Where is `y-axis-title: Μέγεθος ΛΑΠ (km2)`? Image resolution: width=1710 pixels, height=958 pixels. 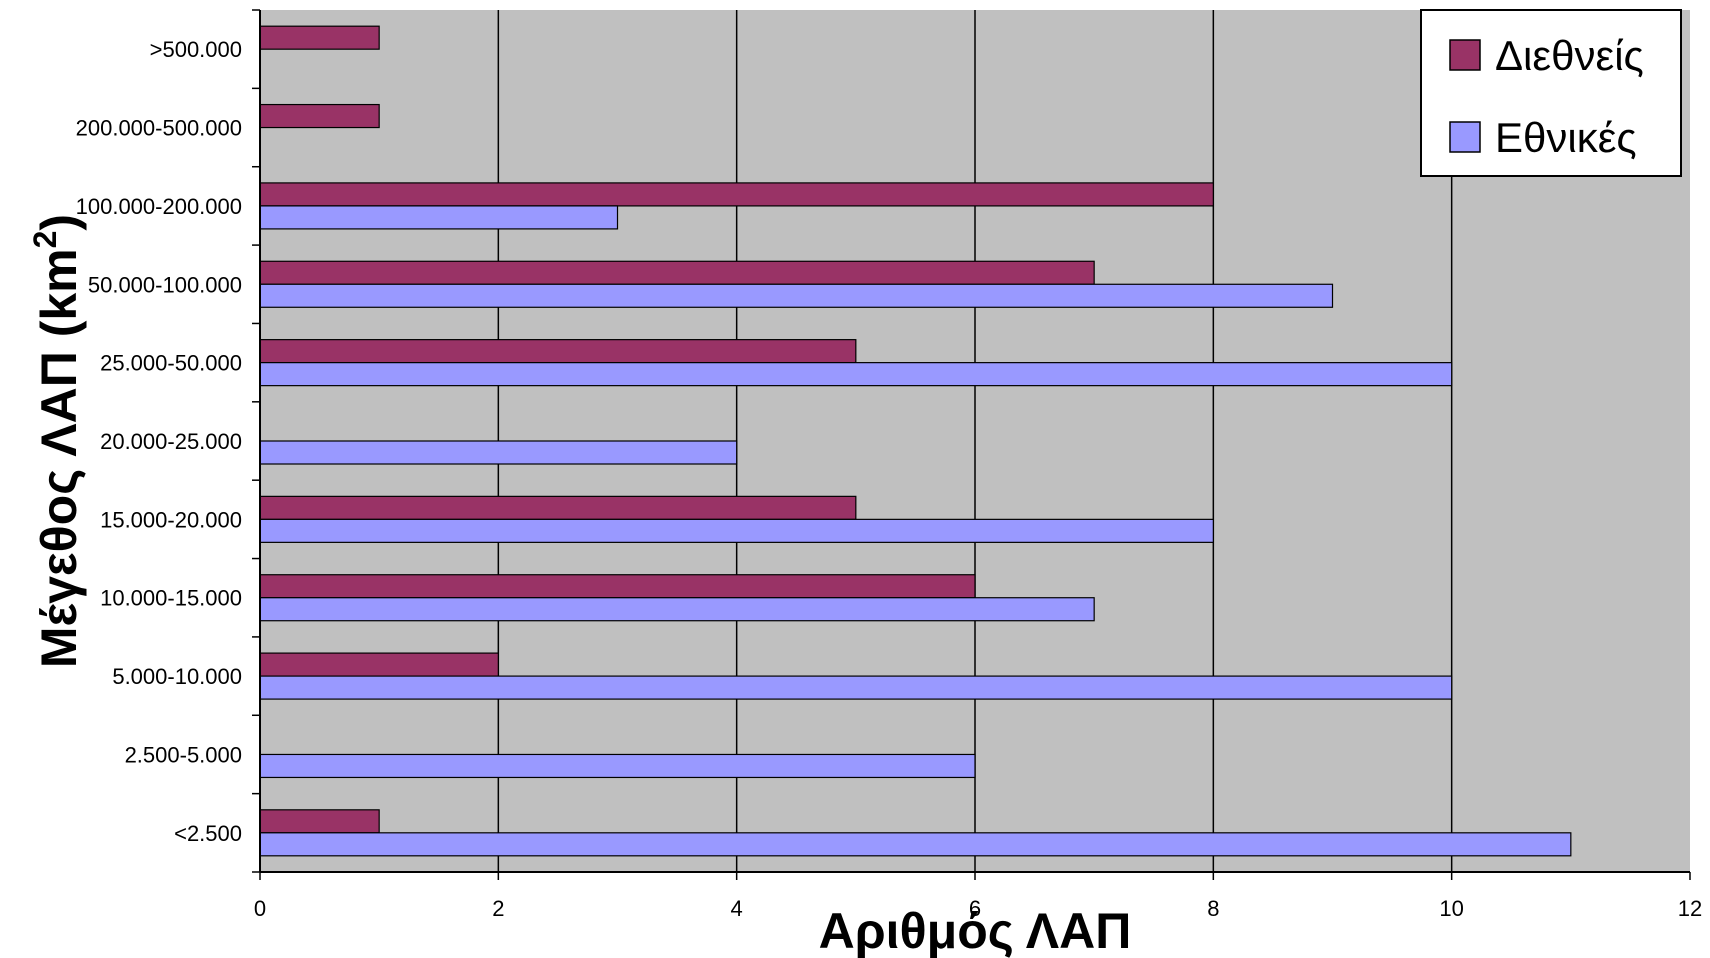 y-axis-title: Μέγεθος ΛΑΠ (km2) is located at coordinates (57, 441).